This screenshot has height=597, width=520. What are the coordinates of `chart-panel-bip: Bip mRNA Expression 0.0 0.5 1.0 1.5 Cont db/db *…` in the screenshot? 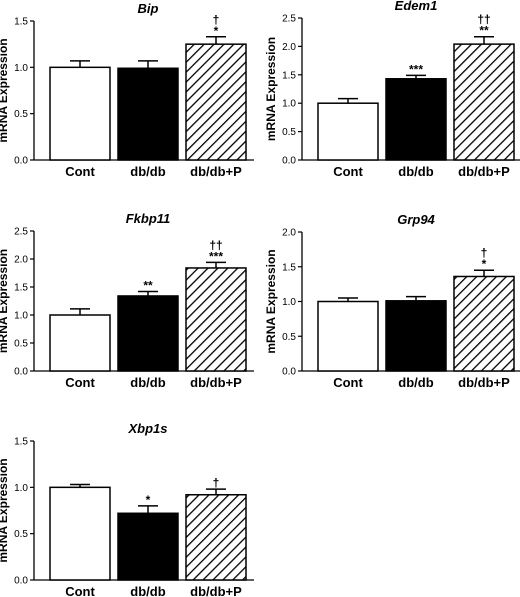 It's located at (127, 90).